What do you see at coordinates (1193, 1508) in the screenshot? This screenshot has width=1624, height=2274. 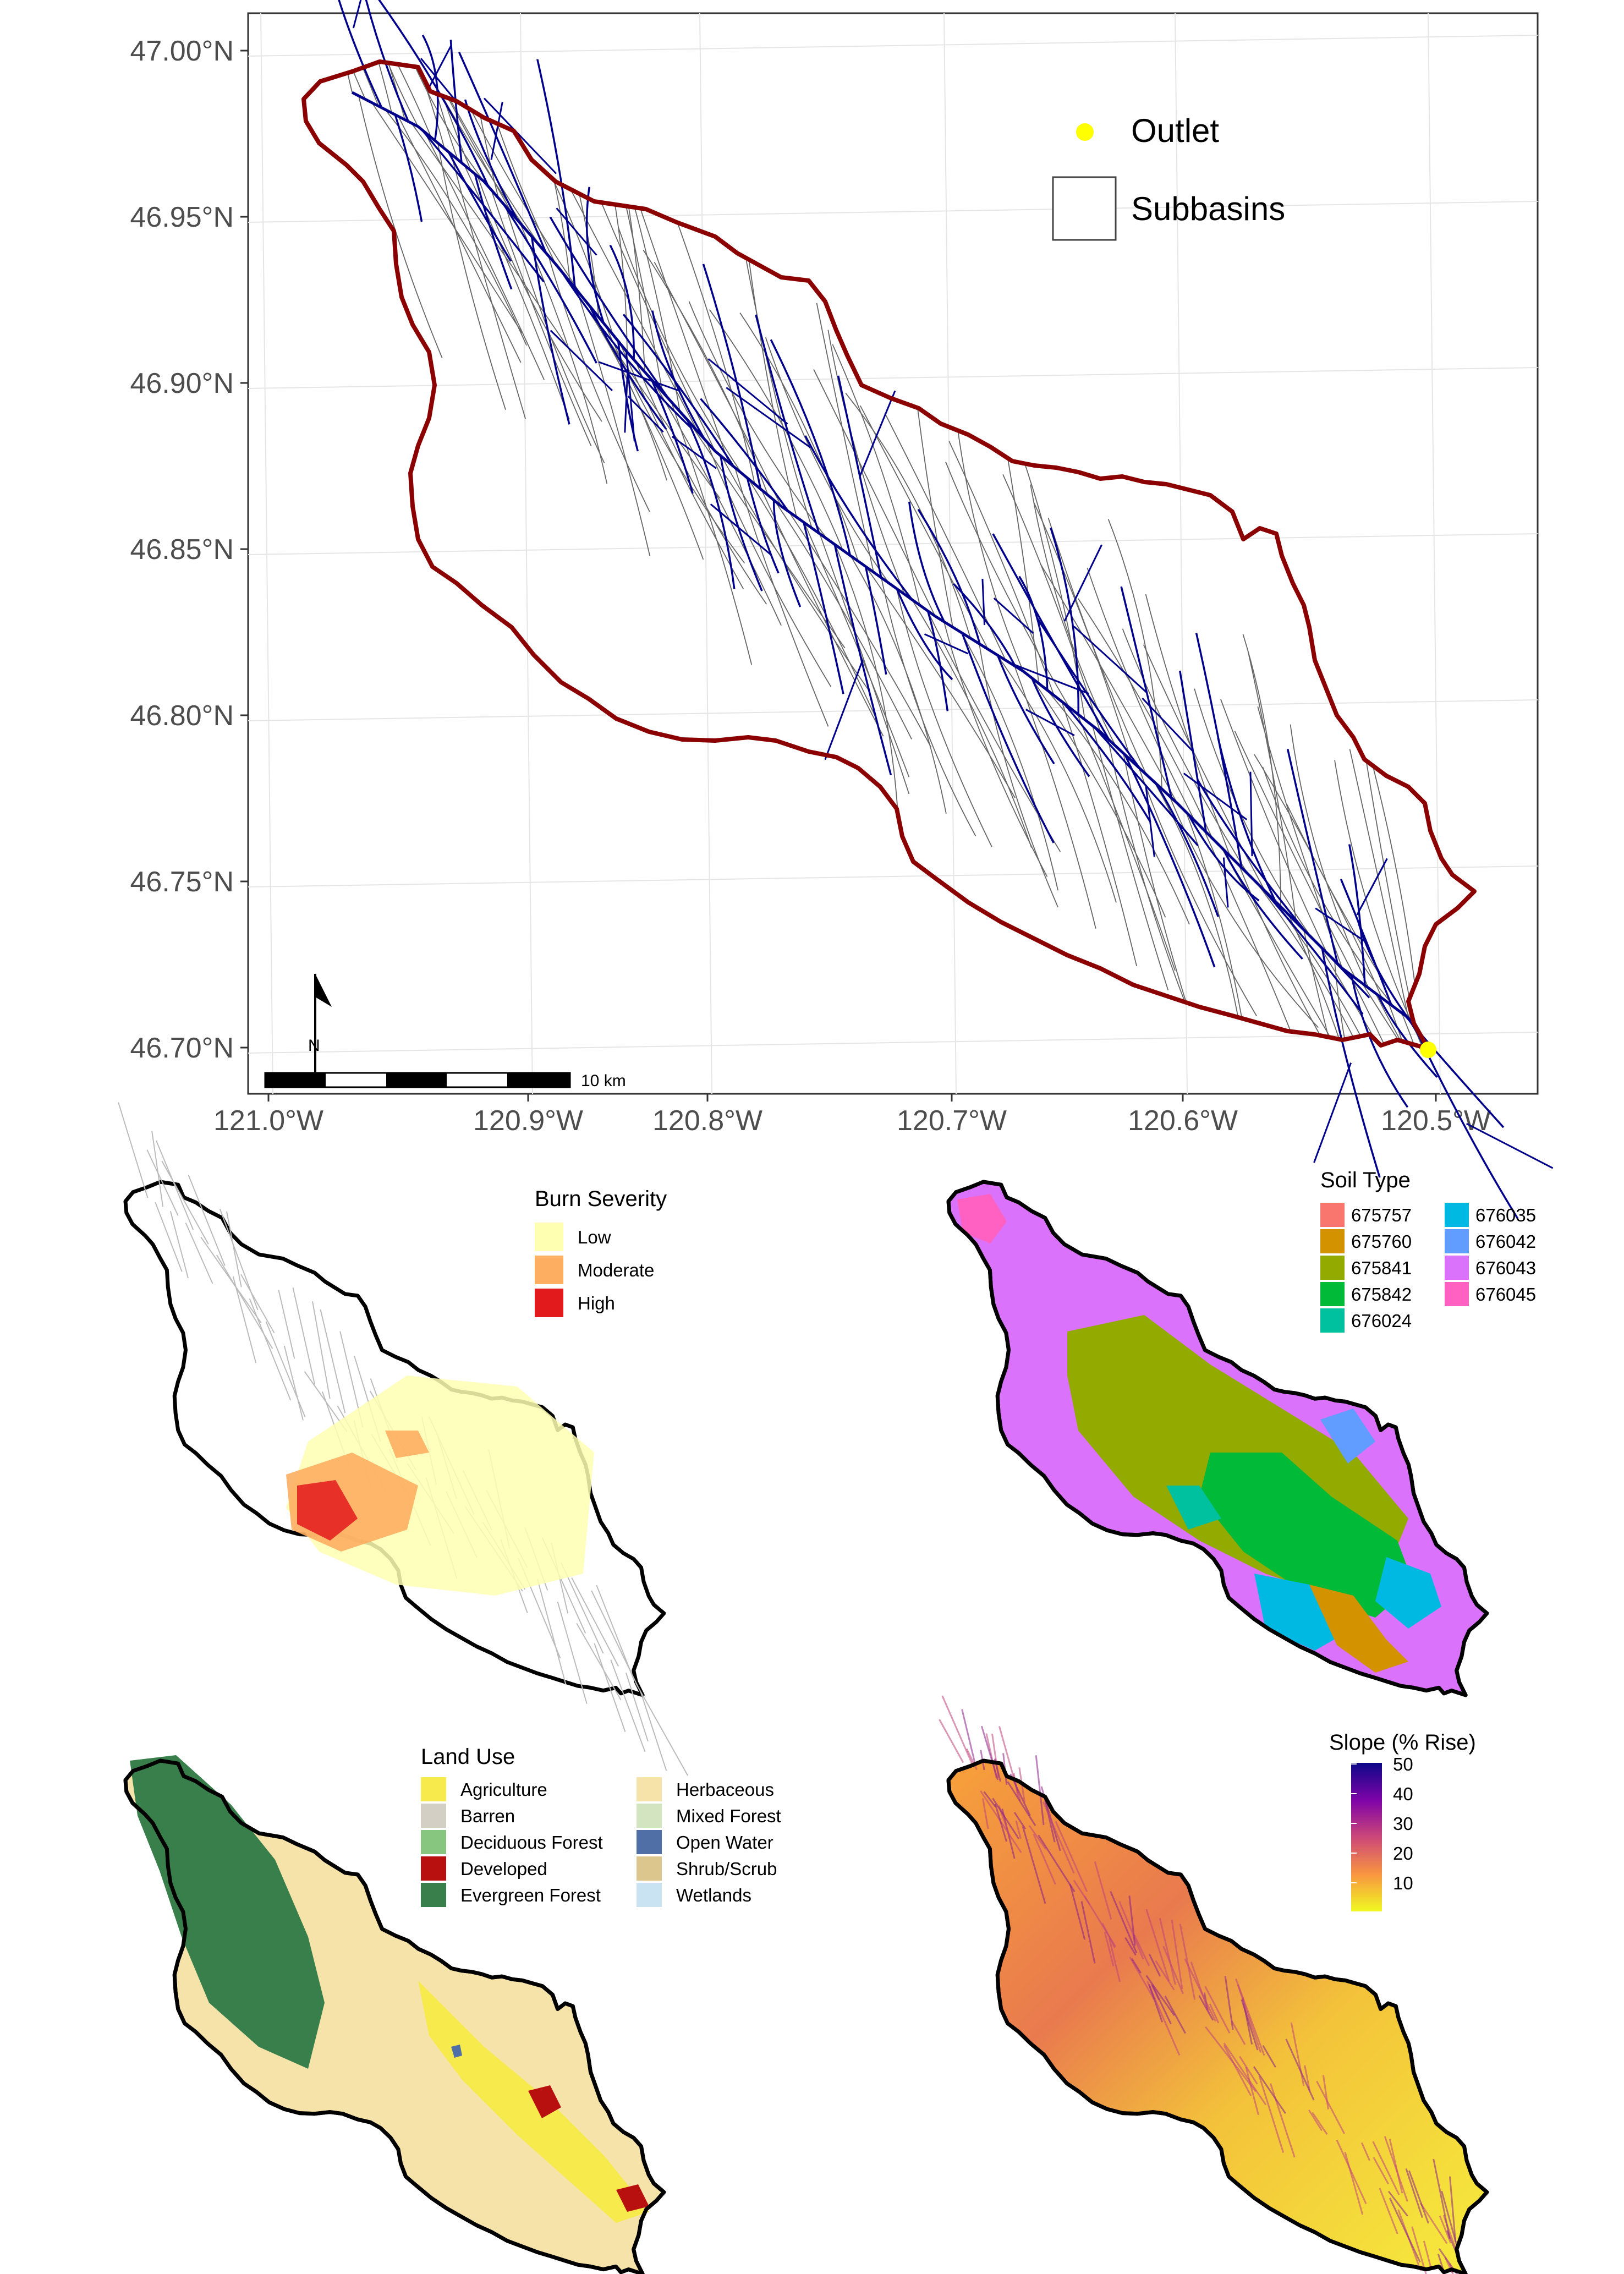 I see `soil-676024-area` at bounding box center [1193, 1508].